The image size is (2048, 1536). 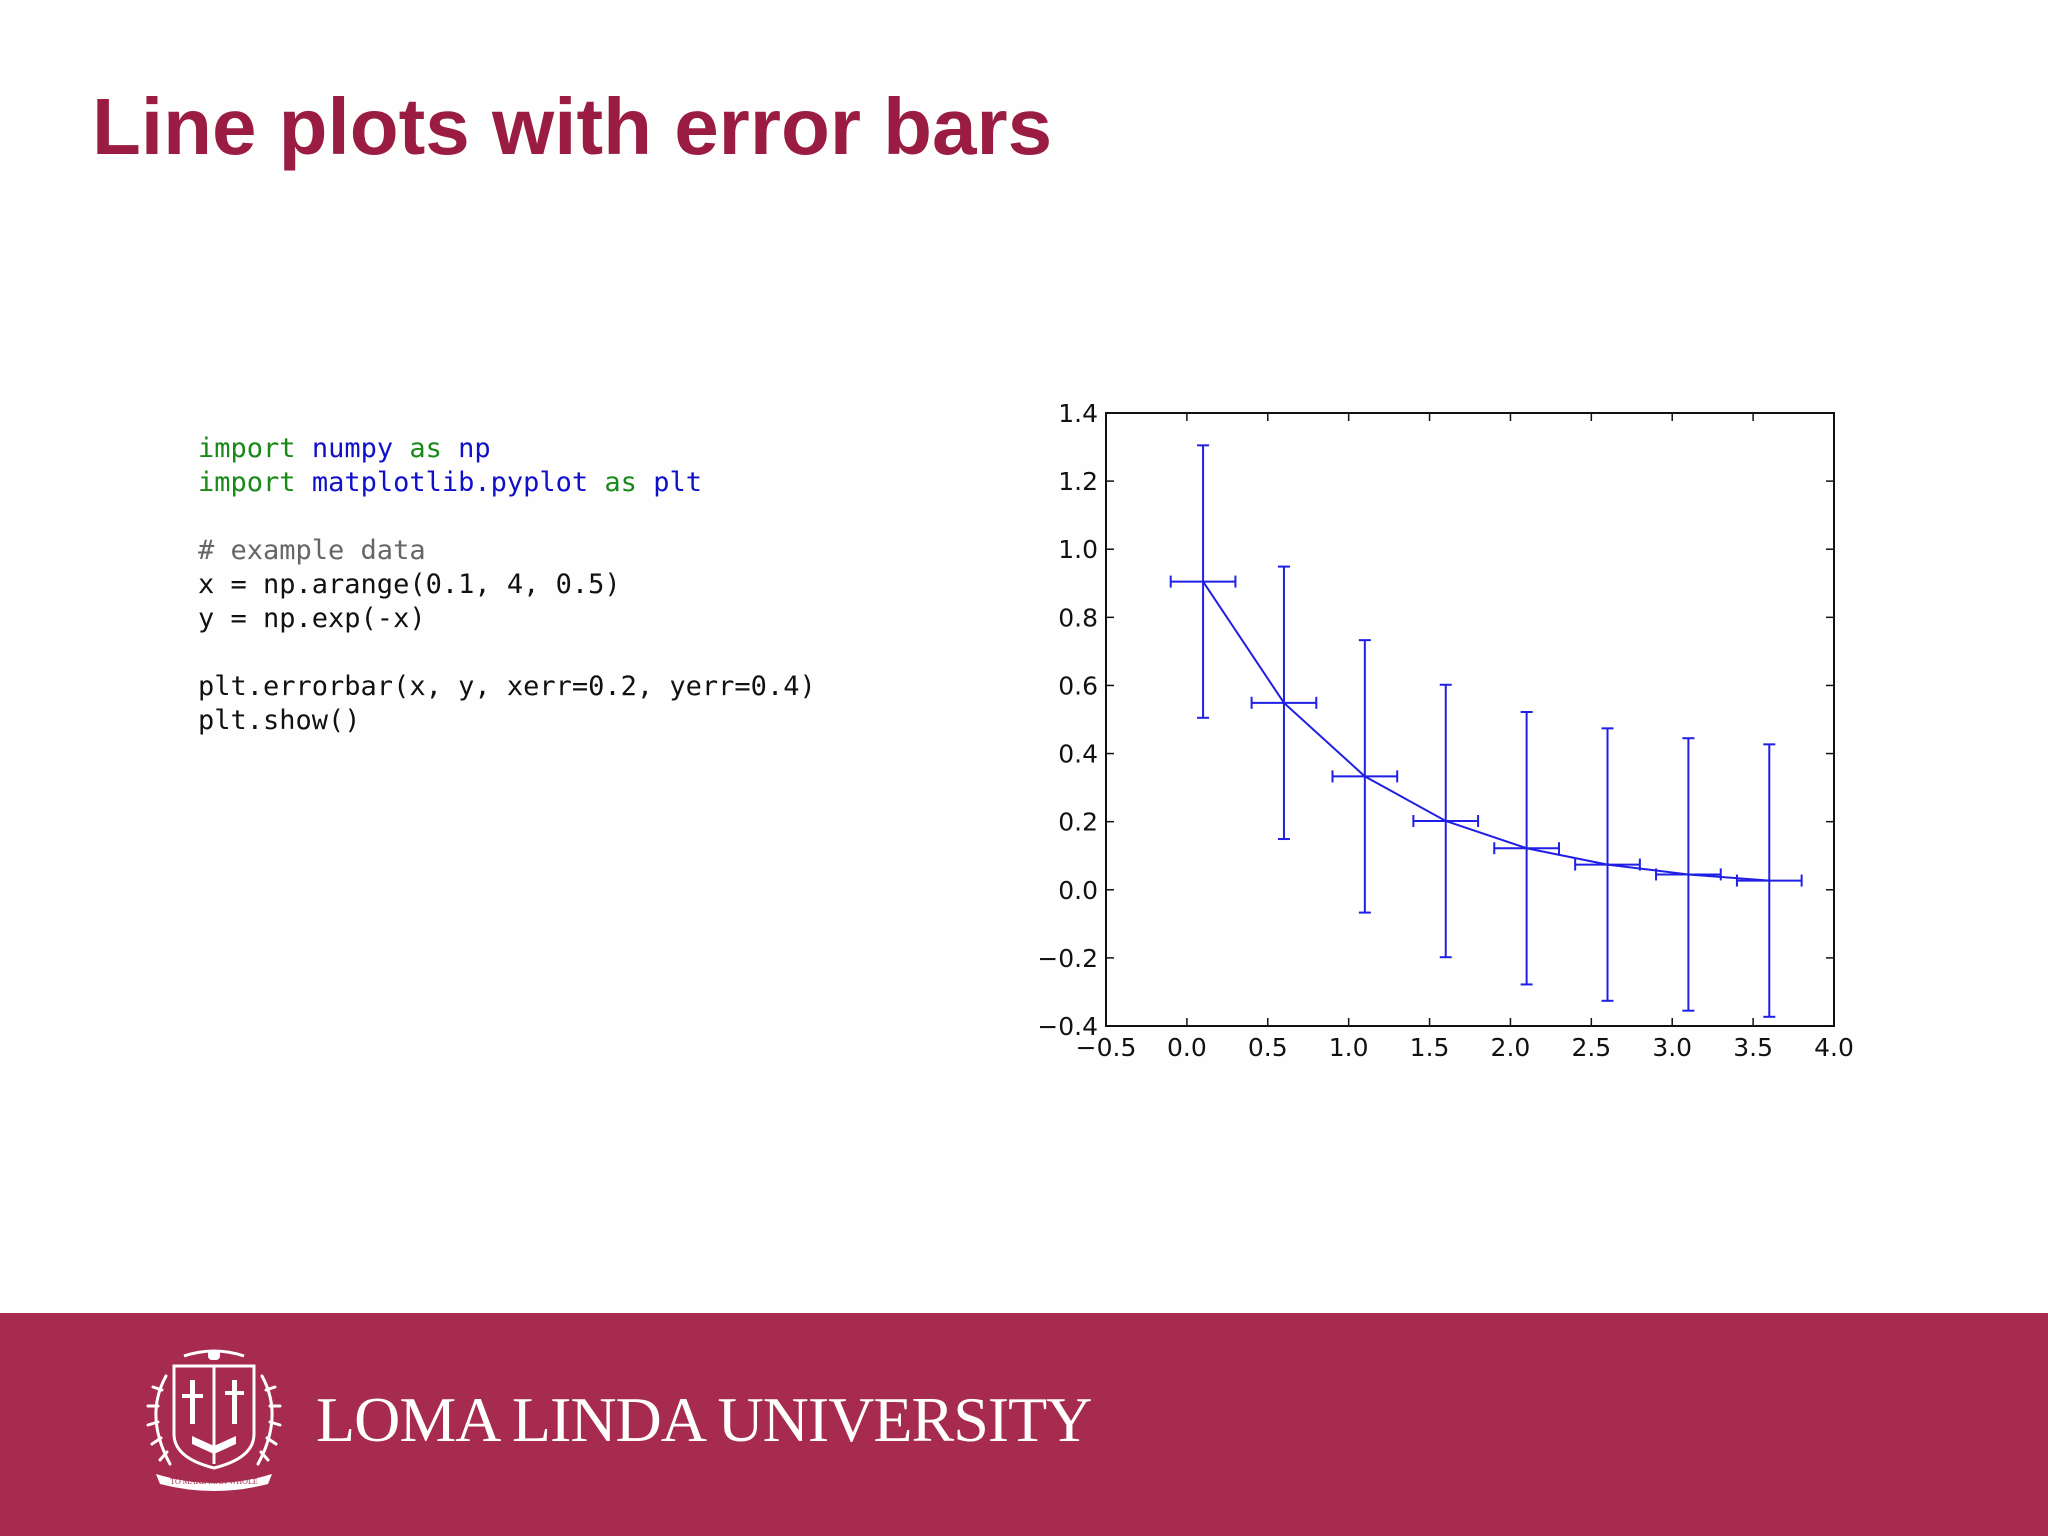 I want to click on plot-area, so click(x=1470, y=719).